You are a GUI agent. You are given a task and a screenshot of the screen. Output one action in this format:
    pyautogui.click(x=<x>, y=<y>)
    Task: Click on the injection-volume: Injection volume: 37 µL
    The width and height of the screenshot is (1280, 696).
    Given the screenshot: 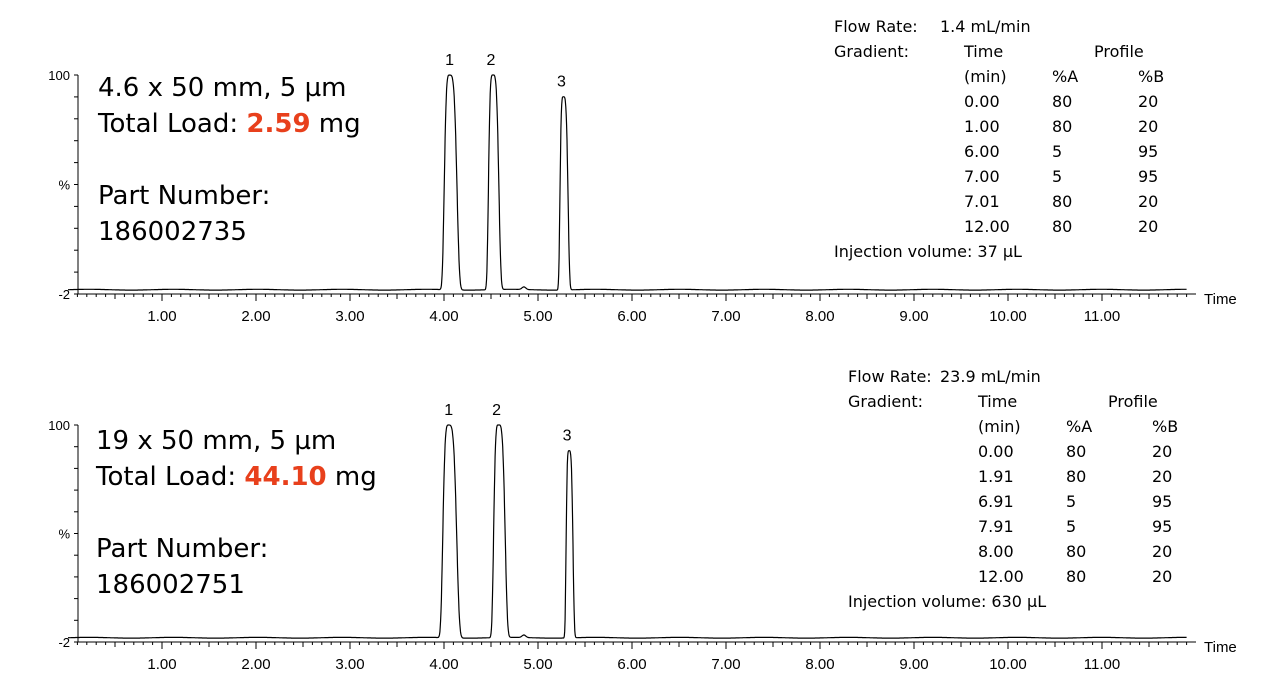 What is the action you would take?
    pyautogui.click(x=928, y=251)
    